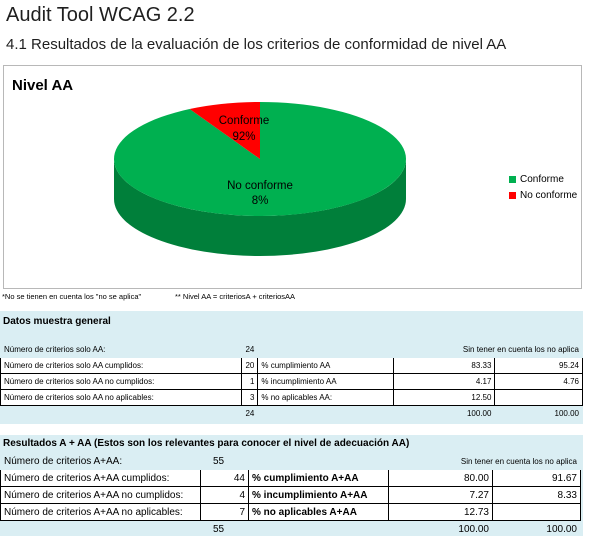 The image size is (589, 547). I want to click on row-percent: 7.27, so click(440, 495).